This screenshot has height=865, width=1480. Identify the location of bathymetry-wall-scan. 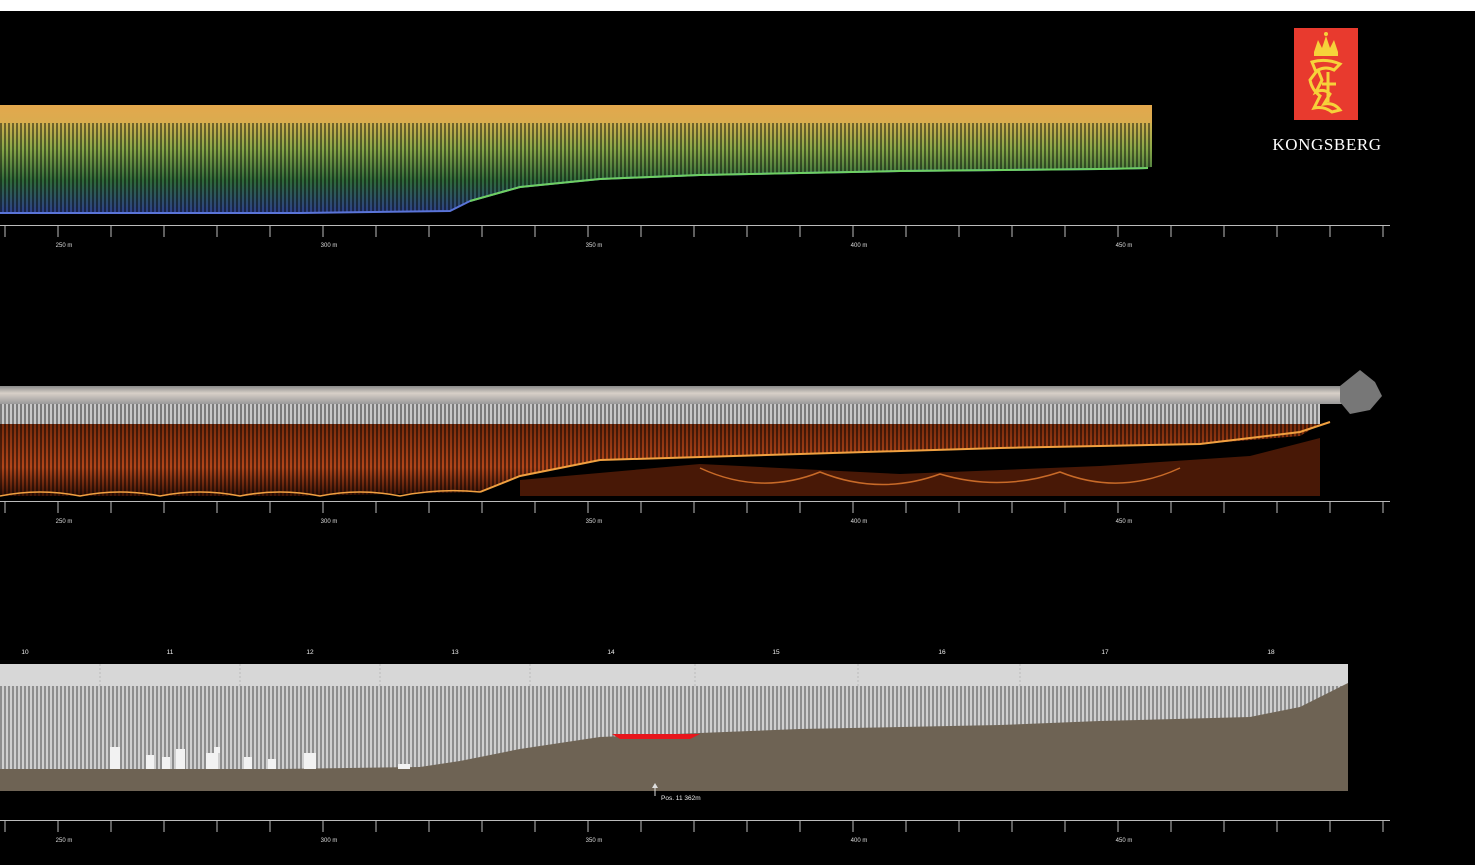
(576, 159).